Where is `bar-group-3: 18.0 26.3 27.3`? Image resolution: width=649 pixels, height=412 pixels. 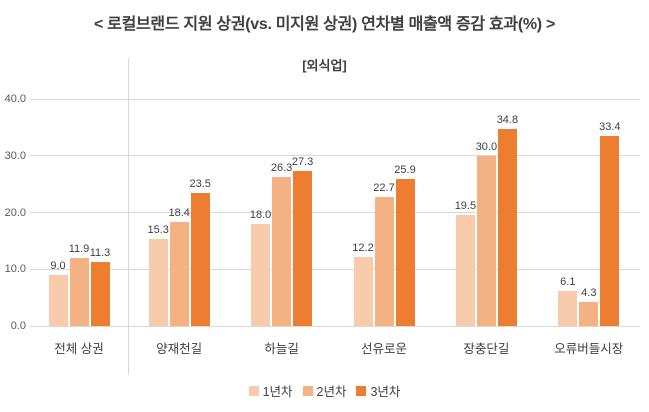
bar-group-3: 18.0 26.3 27.3 is located at coordinates (281, 241).